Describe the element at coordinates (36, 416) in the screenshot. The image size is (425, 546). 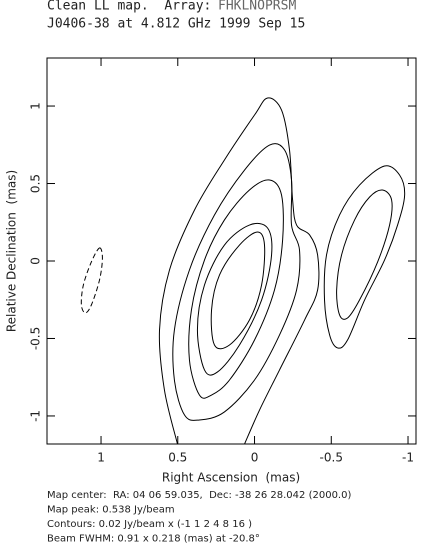
I see `y-tick-label: -1` at that location.